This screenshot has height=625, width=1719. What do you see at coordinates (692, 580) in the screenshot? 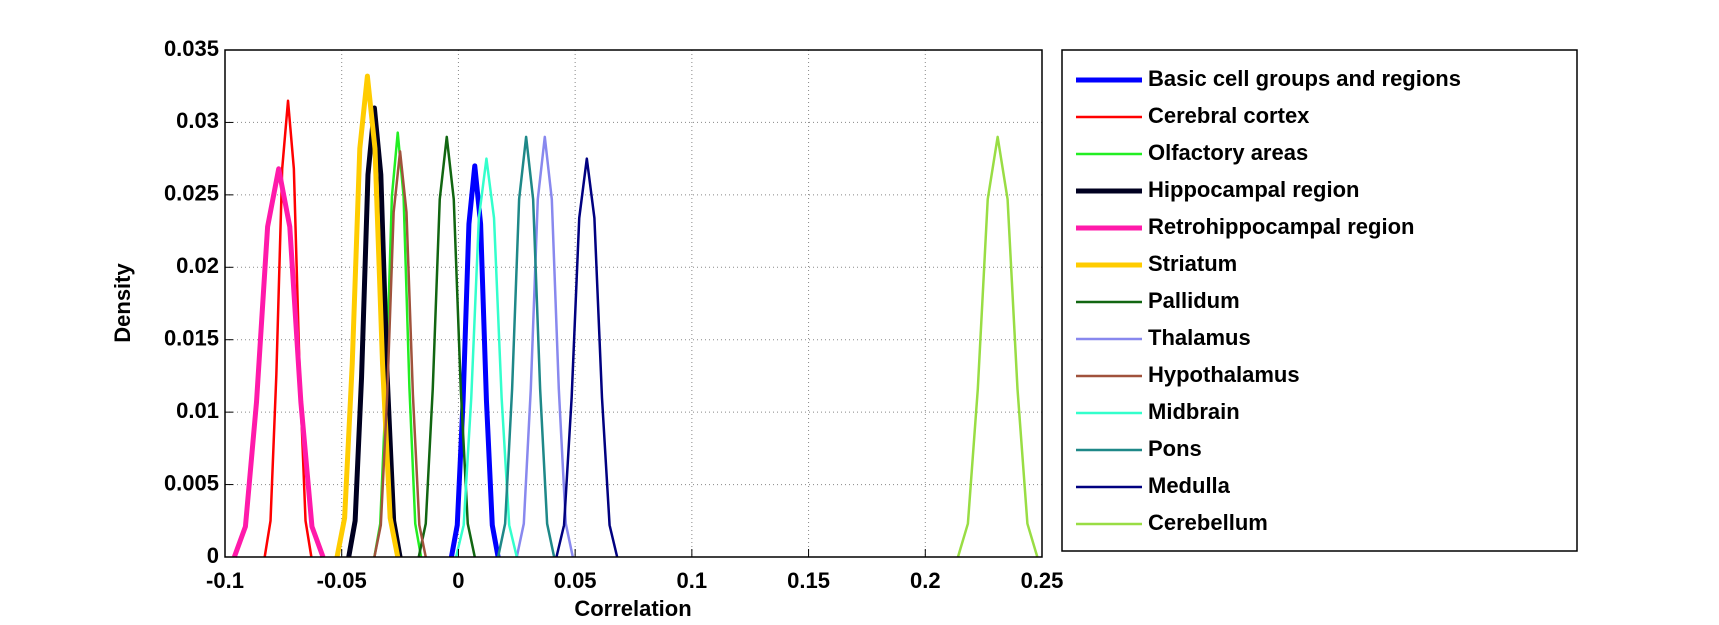
I see `x-tick-label: 0.1` at bounding box center [692, 580].